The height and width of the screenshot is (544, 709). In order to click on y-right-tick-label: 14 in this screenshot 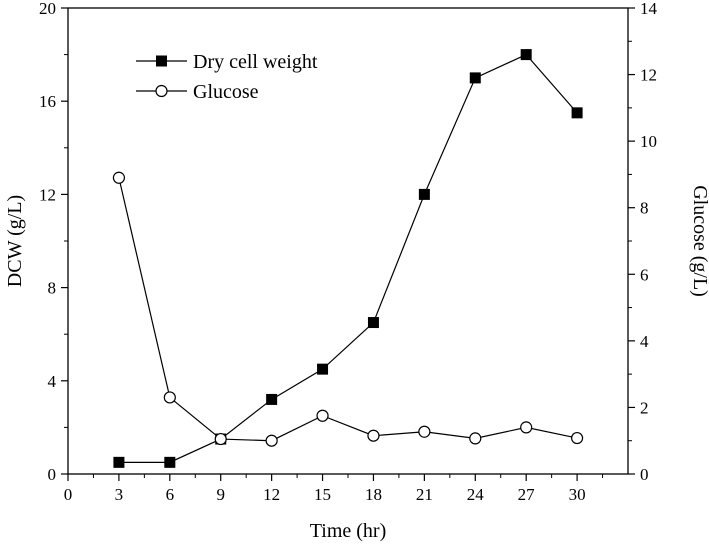, I will do `click(649, 9)`.